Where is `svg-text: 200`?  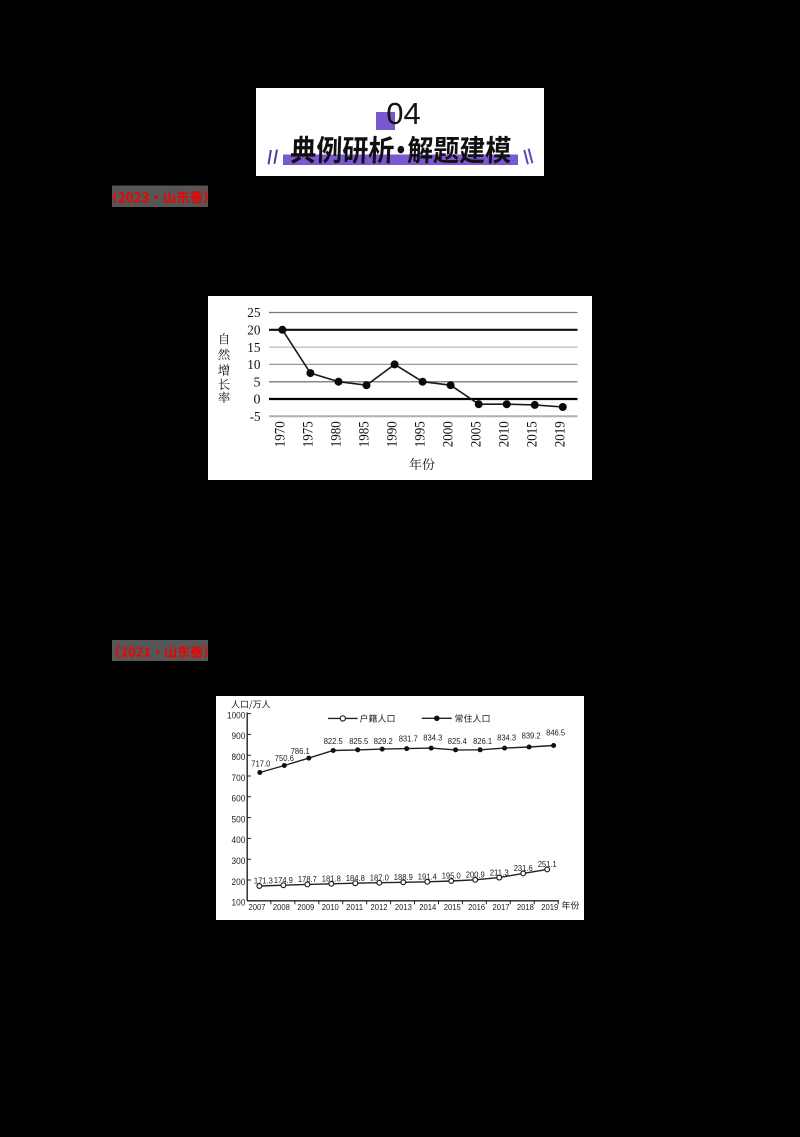 svg-text: 200 is located at coordinates (239, 882).